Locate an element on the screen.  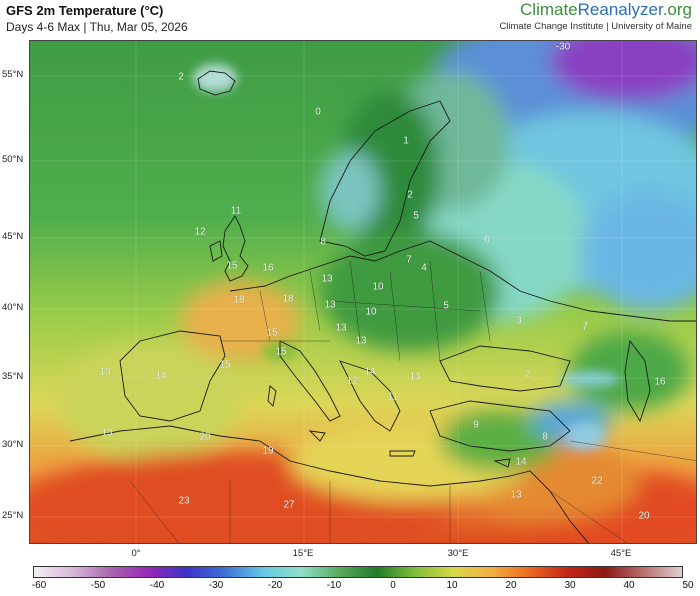
map-value-label: 4 is located at coordinates (424, 268).